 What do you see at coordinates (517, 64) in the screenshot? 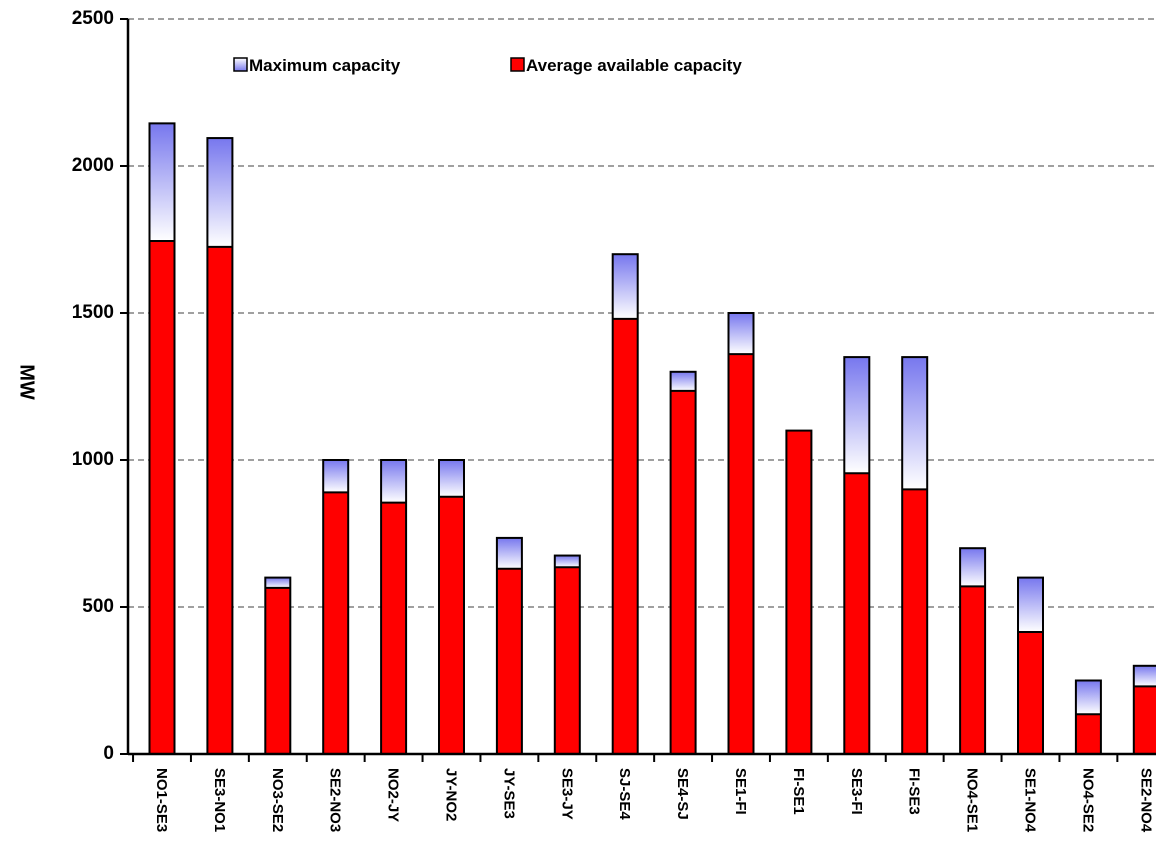
I see `legend-swatch-average-available-capacity` at bounding box center [517, 64].